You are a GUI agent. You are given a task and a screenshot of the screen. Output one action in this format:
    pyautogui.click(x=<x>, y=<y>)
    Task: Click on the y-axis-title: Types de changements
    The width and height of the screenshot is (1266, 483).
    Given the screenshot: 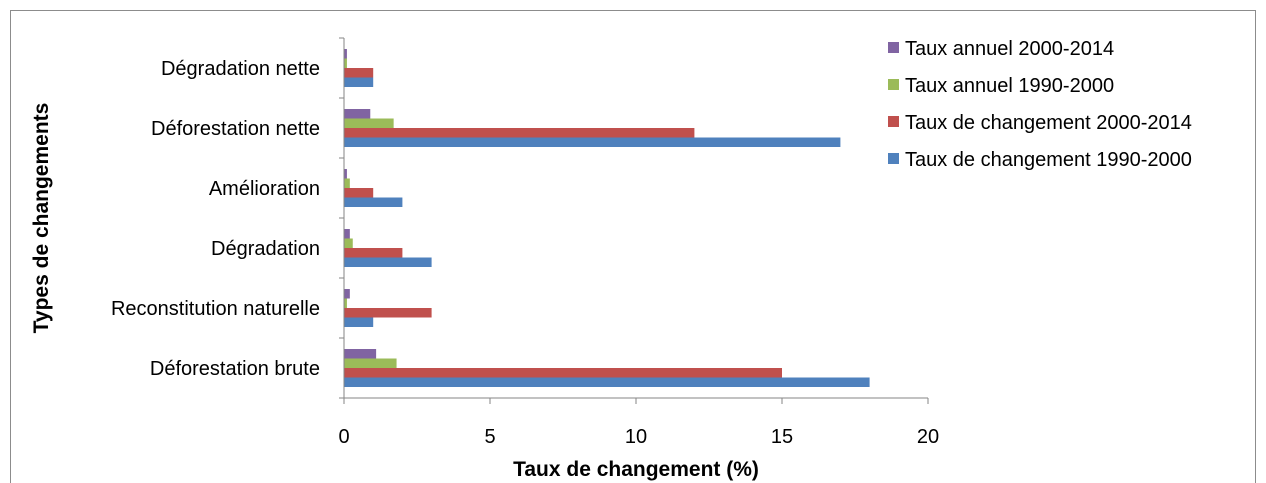 What is the action you would take?
    pyautogui.click(x=41, y=218)
    